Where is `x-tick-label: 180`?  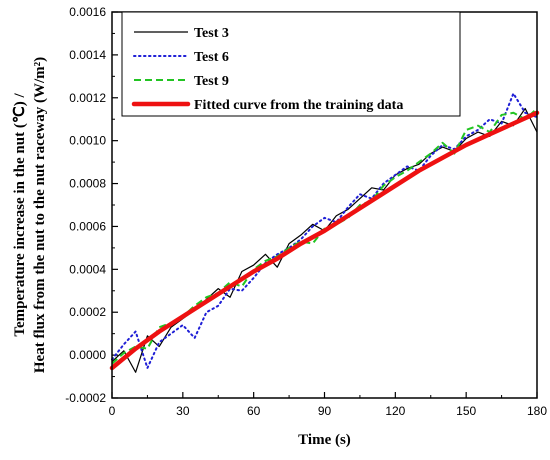 x-tick-label: 180 is located at coordinates (537, 411).